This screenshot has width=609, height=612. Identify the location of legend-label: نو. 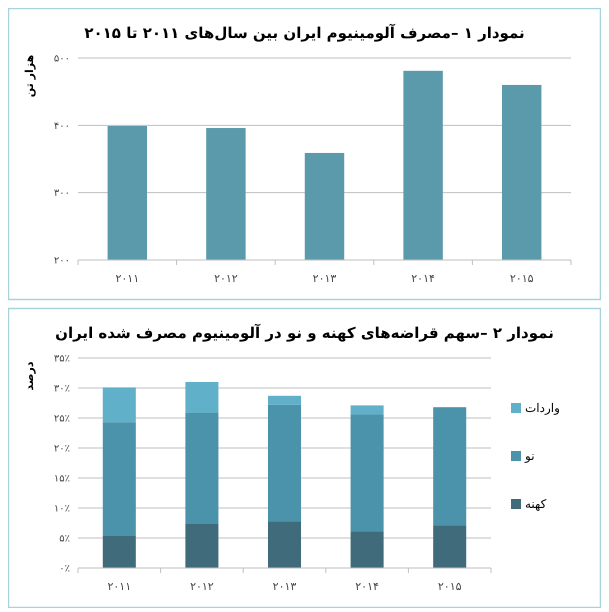
(529, 456).